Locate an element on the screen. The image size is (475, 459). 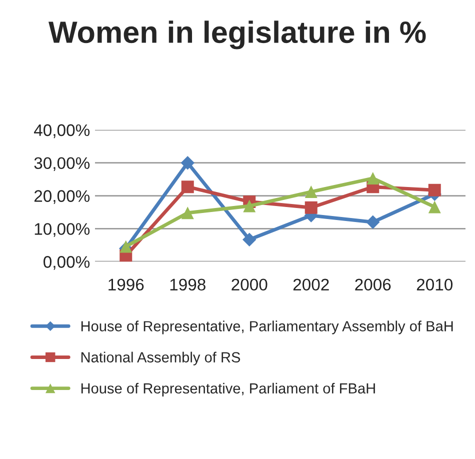
x-tick-label: 2006 is located at coordinates (373, 284).